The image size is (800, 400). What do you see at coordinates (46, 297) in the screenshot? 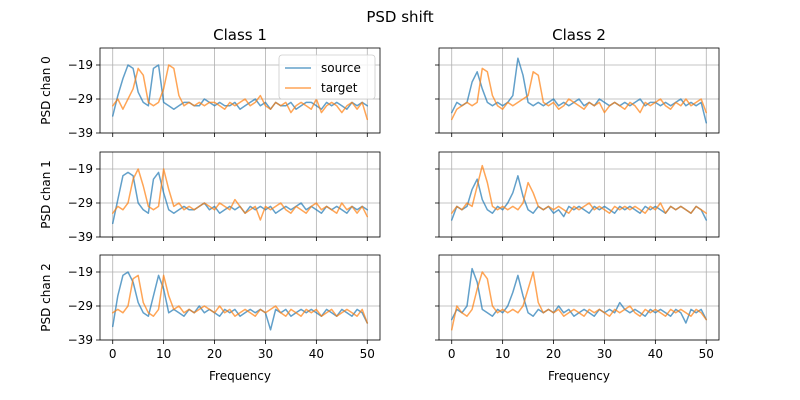
I see `y-axis-label-chan-2: PSD chan 2` at bounding box center [46, 297].